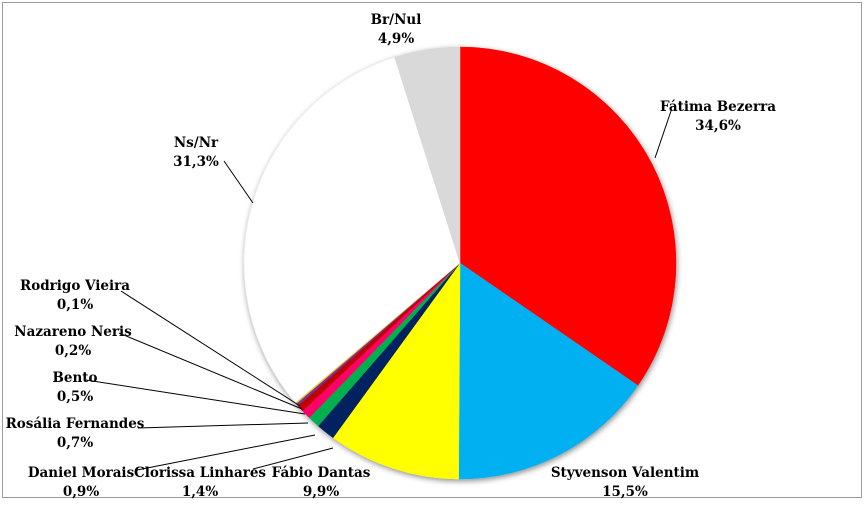  Describe the element at coordinates (75, 397) in the screenshot. I see `slice-value-bento: 0,5%` at that location.